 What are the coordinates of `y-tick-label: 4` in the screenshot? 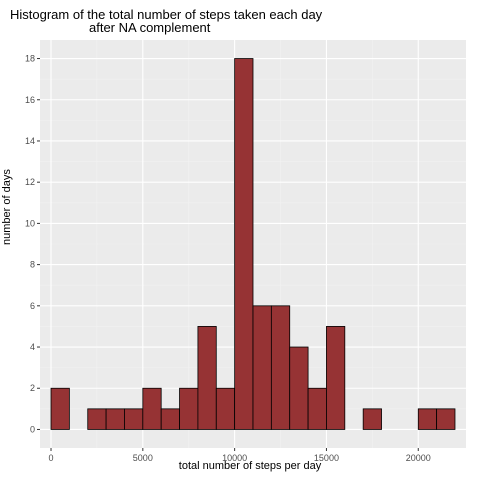 It's located at (32, 347).